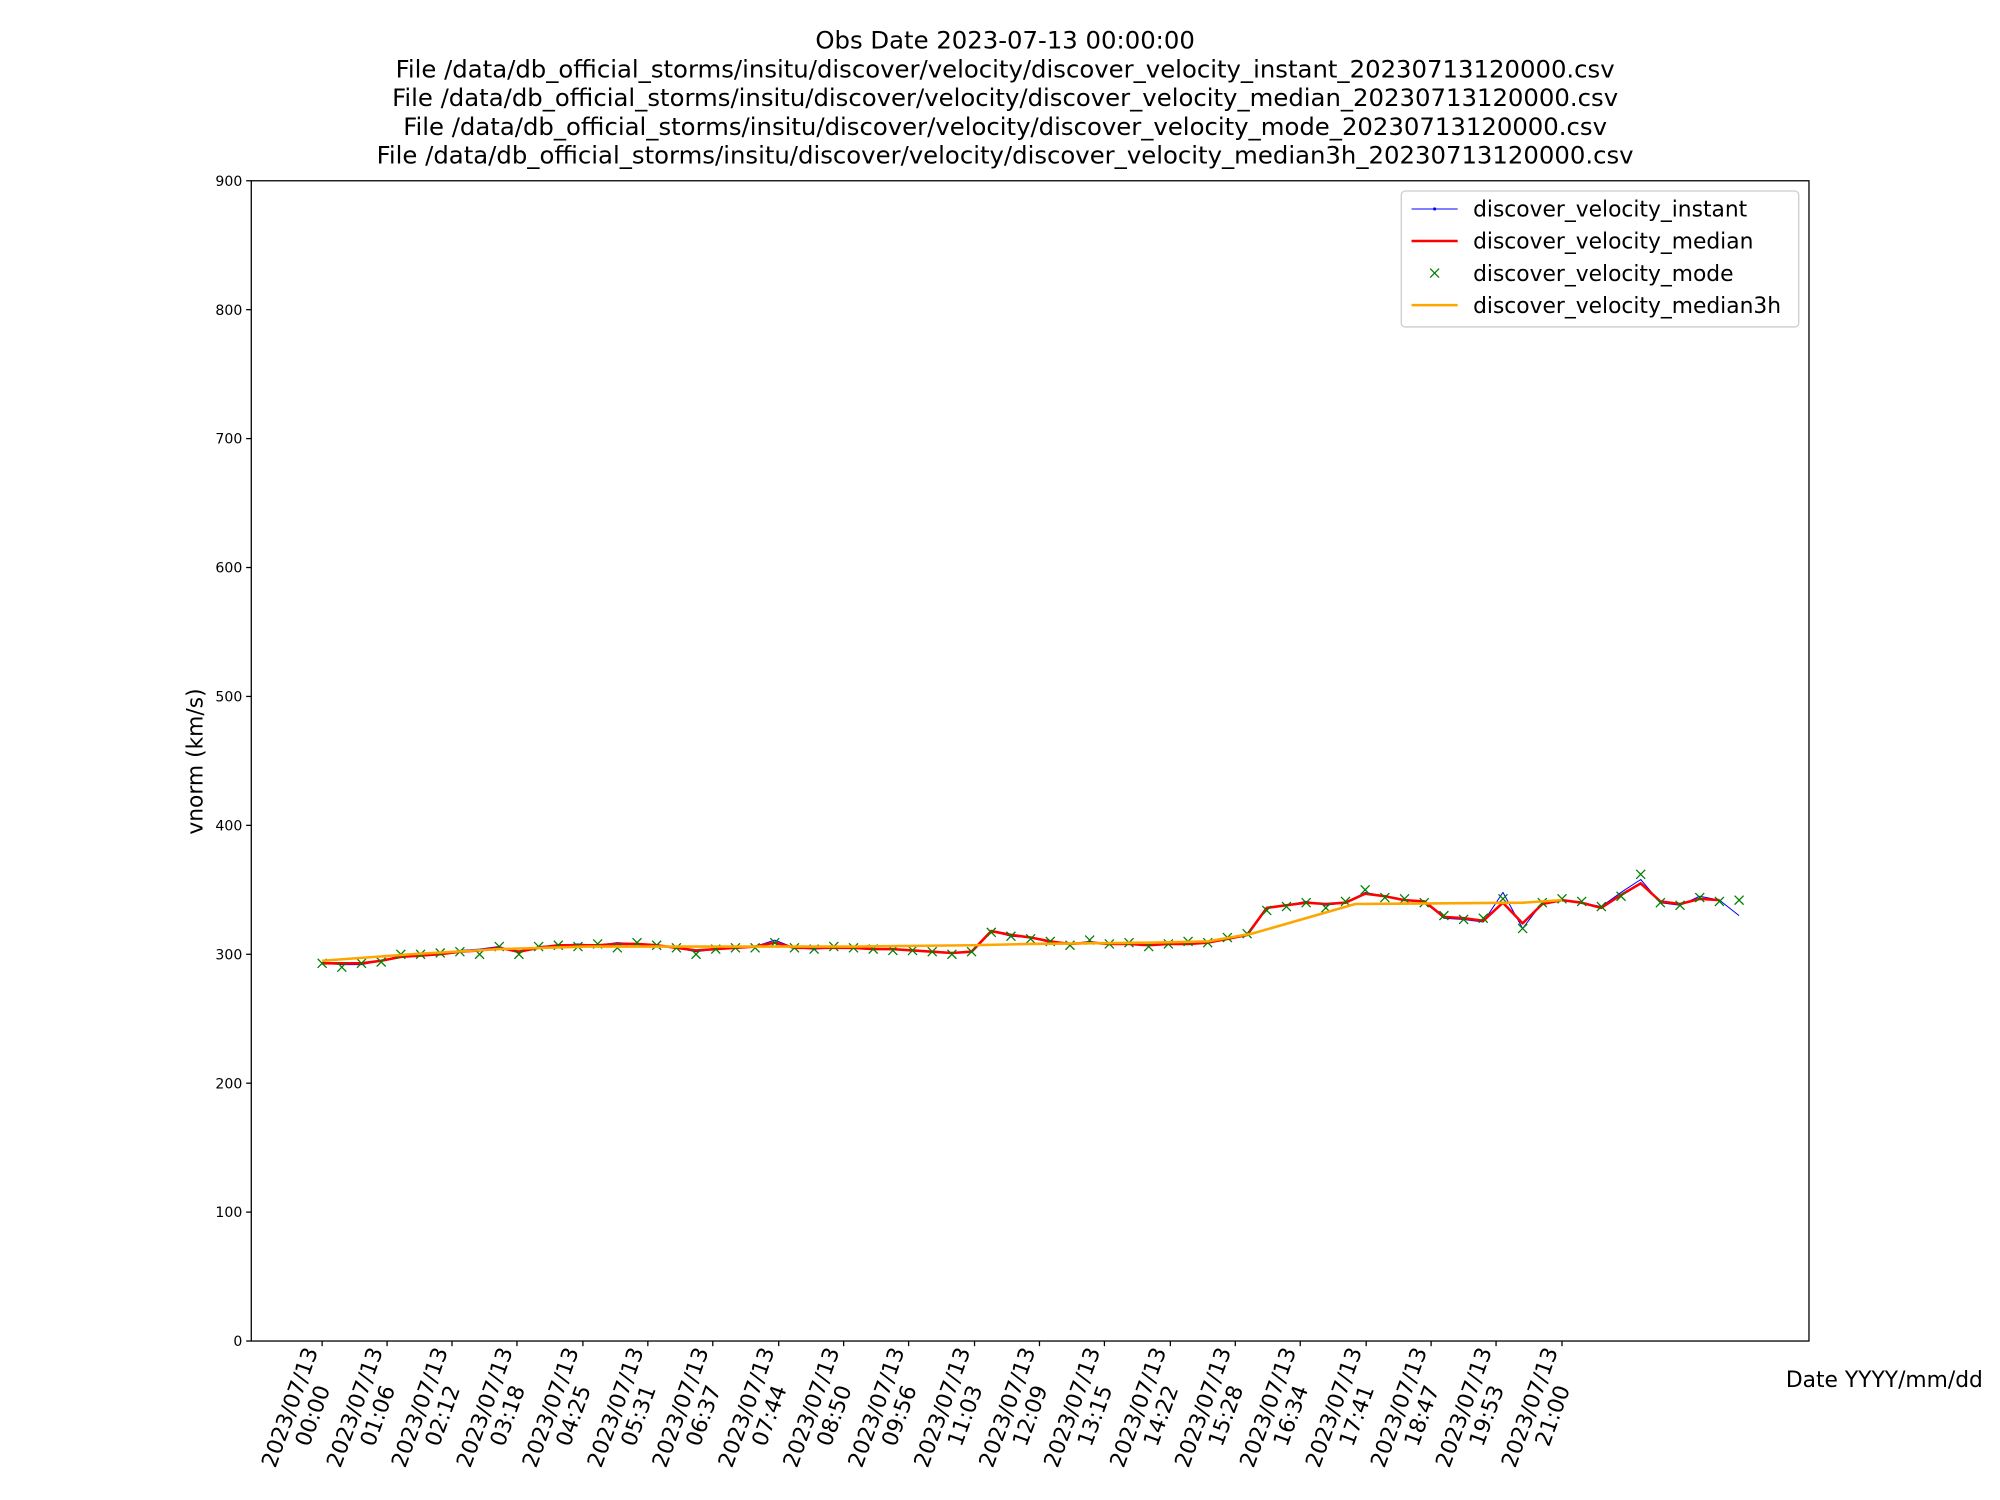 The image size is (2000, 1500). I want to click on x-axis-label: Date YYYY/mm/dd, so click(1884, 1380).